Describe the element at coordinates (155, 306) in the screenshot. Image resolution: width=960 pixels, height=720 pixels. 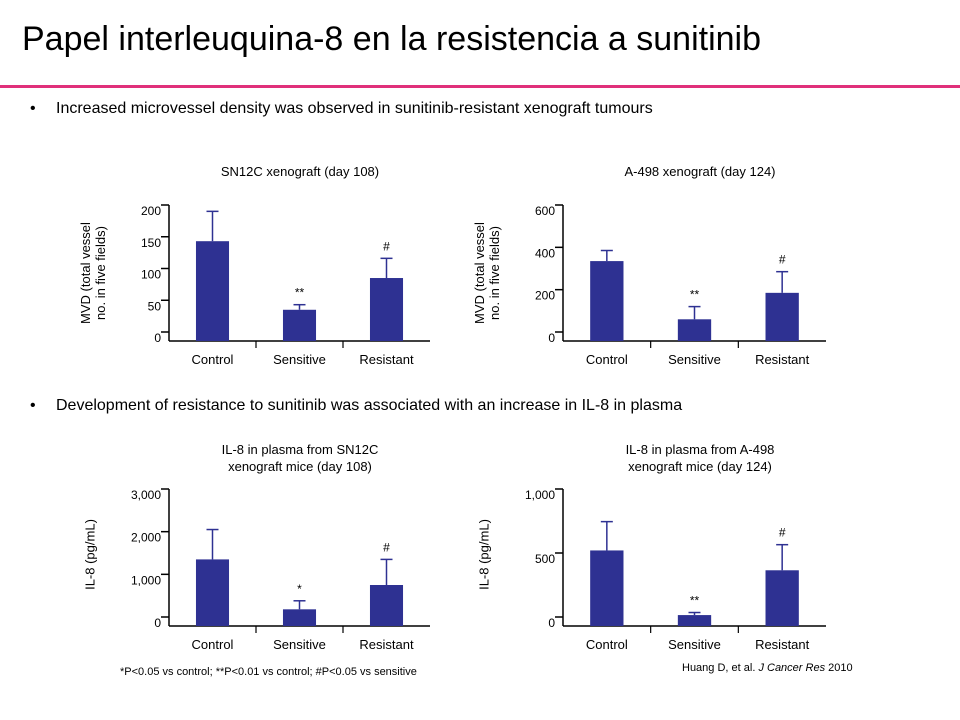
I see `y-tick-label: 50` at that location.